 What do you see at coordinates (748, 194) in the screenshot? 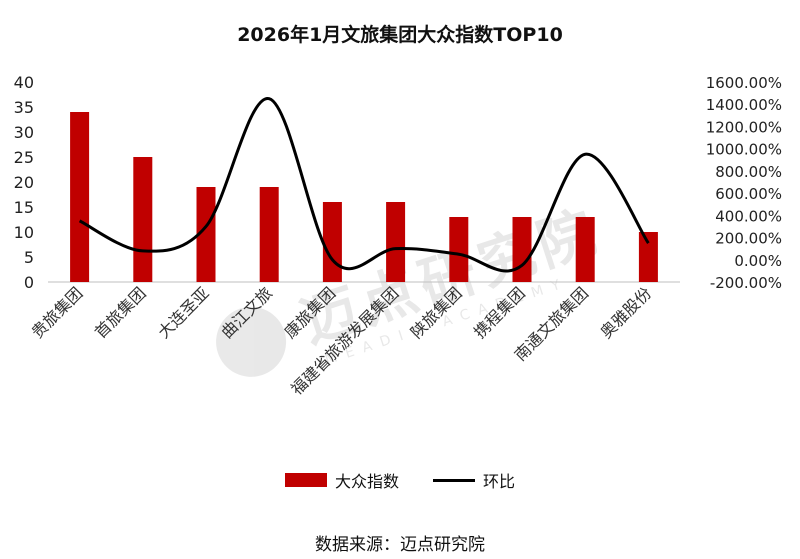
I see `y-right-tick-label: 600.00%` at bounding box center [748, 194].